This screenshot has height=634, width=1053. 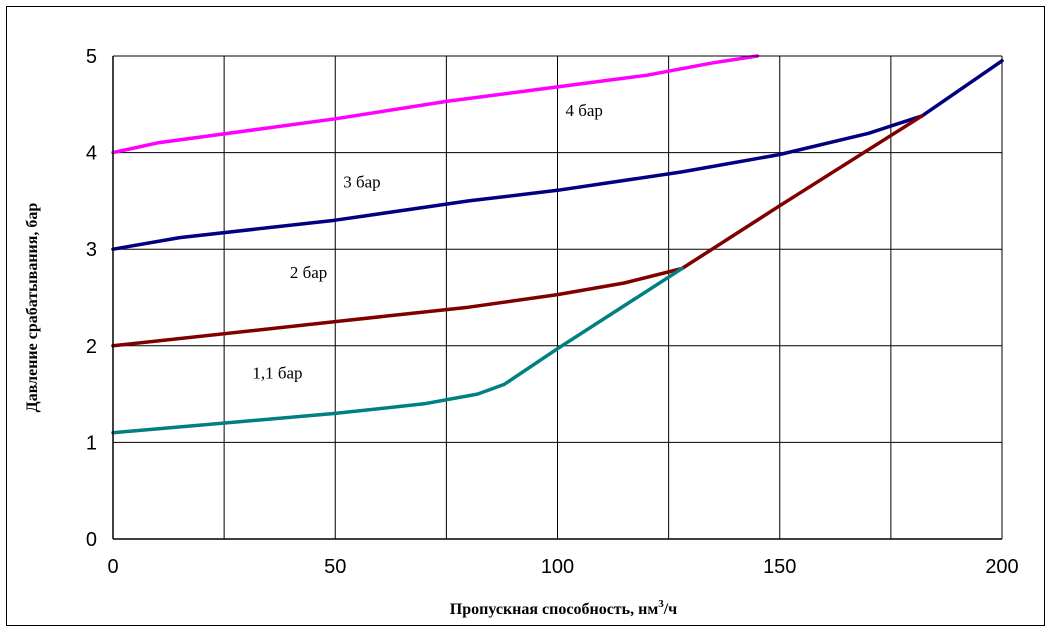 I want to click on x-axis-title: Пропускная способность, нм3/ч, so click(x=563, y=608).